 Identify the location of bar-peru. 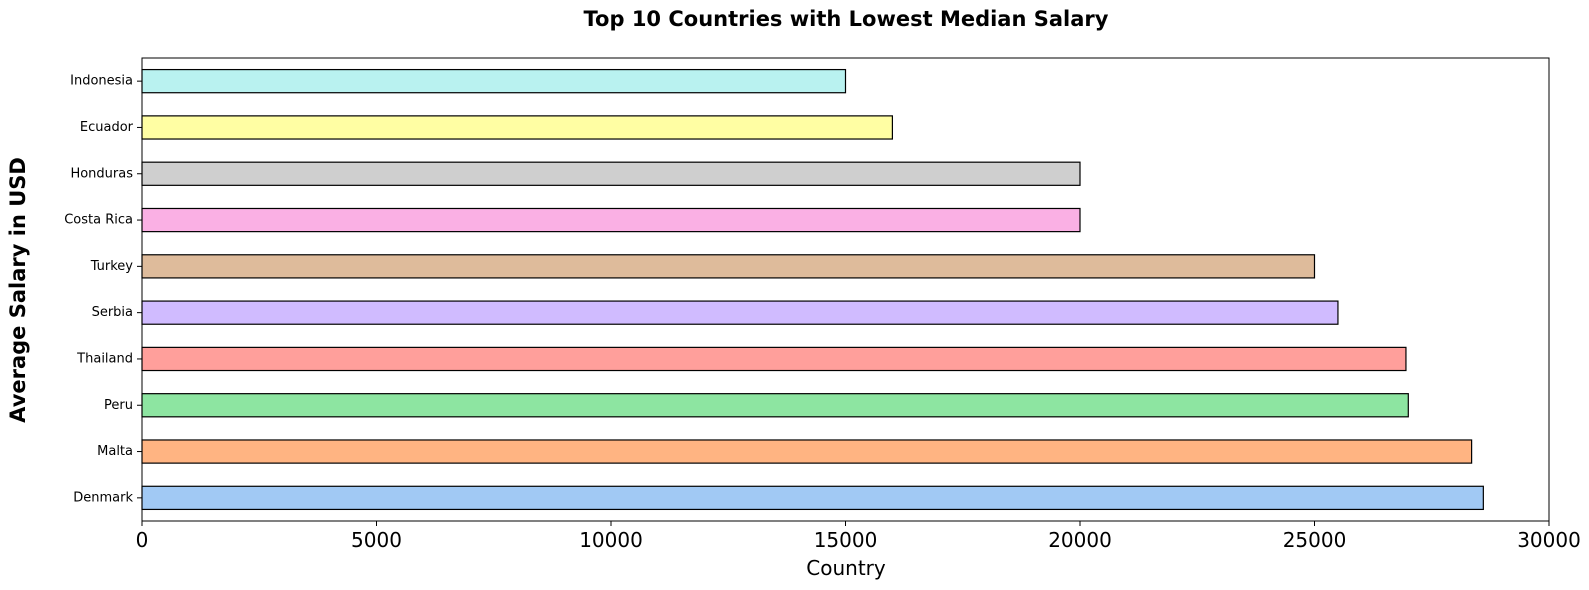
(775, 405).